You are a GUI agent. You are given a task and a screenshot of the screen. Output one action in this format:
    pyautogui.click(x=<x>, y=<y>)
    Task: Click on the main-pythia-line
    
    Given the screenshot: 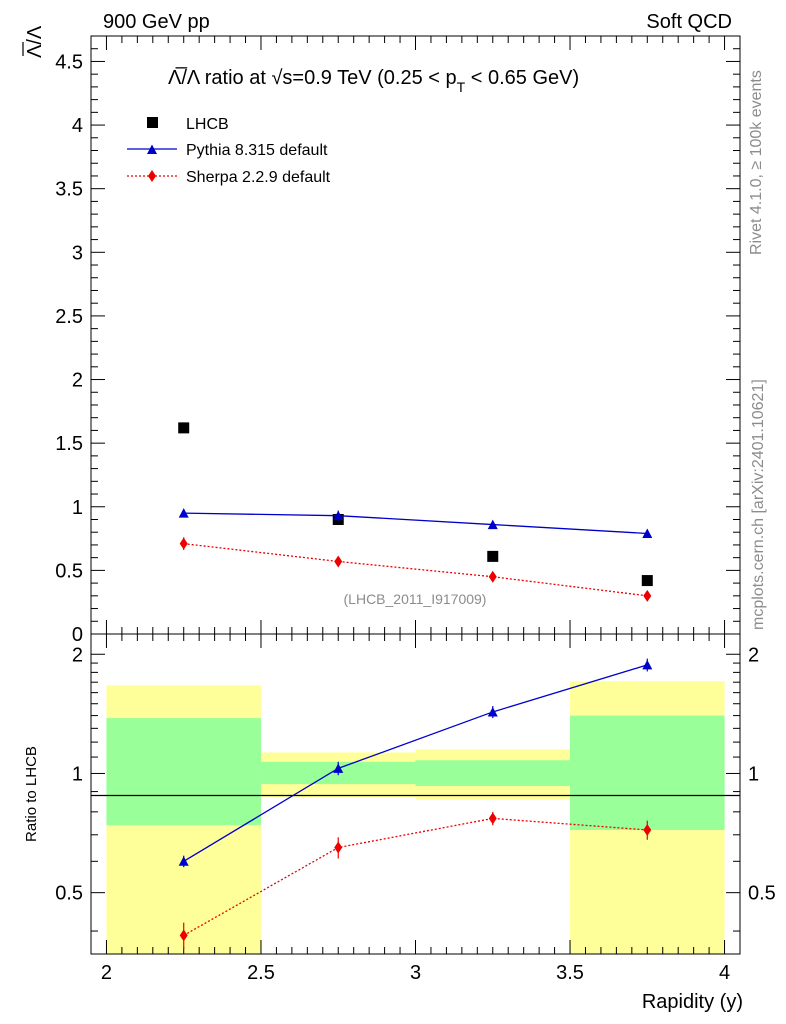 What is the action you would take?
    pyautogui.click(x=415, y=523)
    